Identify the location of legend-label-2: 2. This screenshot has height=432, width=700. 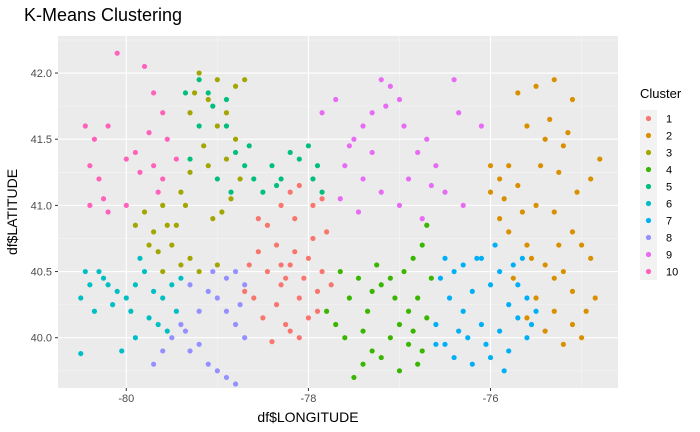
(669, 137).